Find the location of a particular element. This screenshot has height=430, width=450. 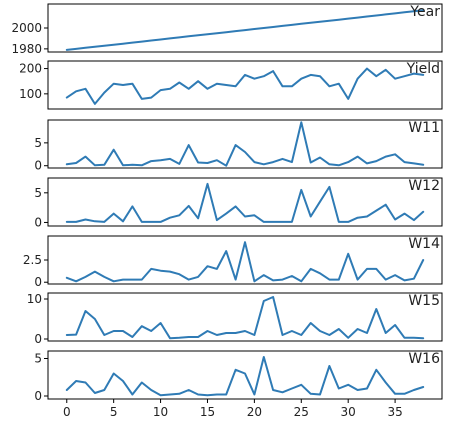

series-line-year is located at coordinates (245, 30).